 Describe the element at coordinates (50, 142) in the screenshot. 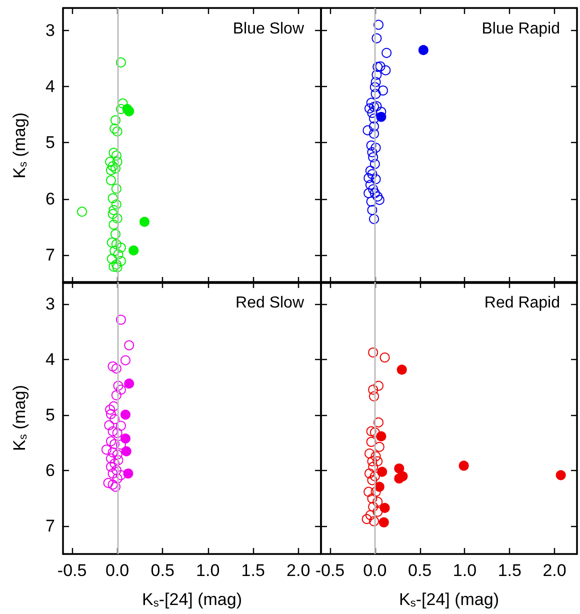

I see `y-tick-label: 5` at that location.